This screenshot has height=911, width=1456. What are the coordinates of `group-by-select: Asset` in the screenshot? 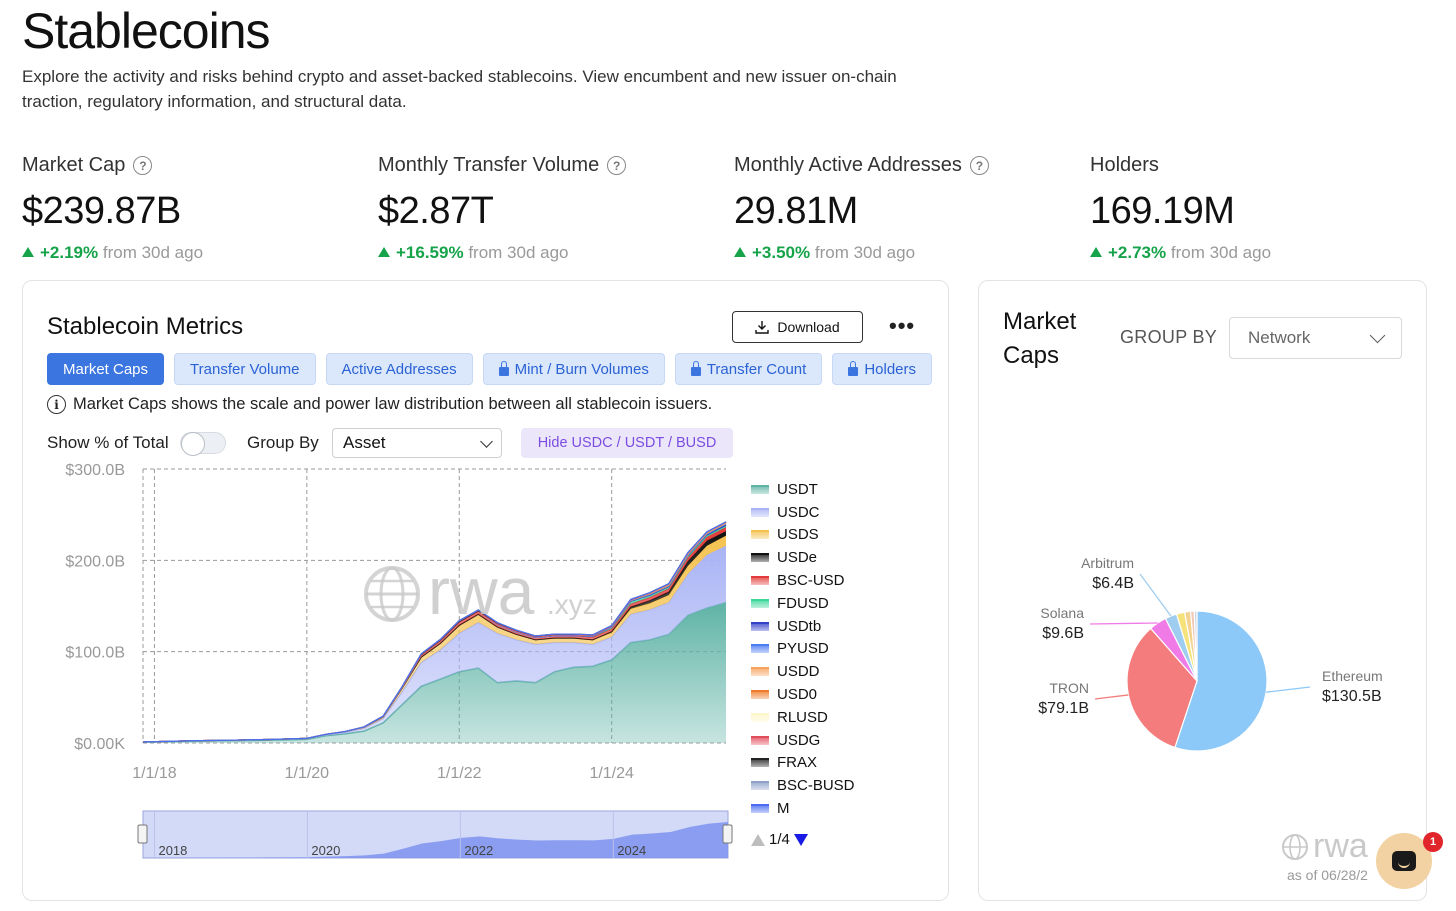 It's located at (417, 443).